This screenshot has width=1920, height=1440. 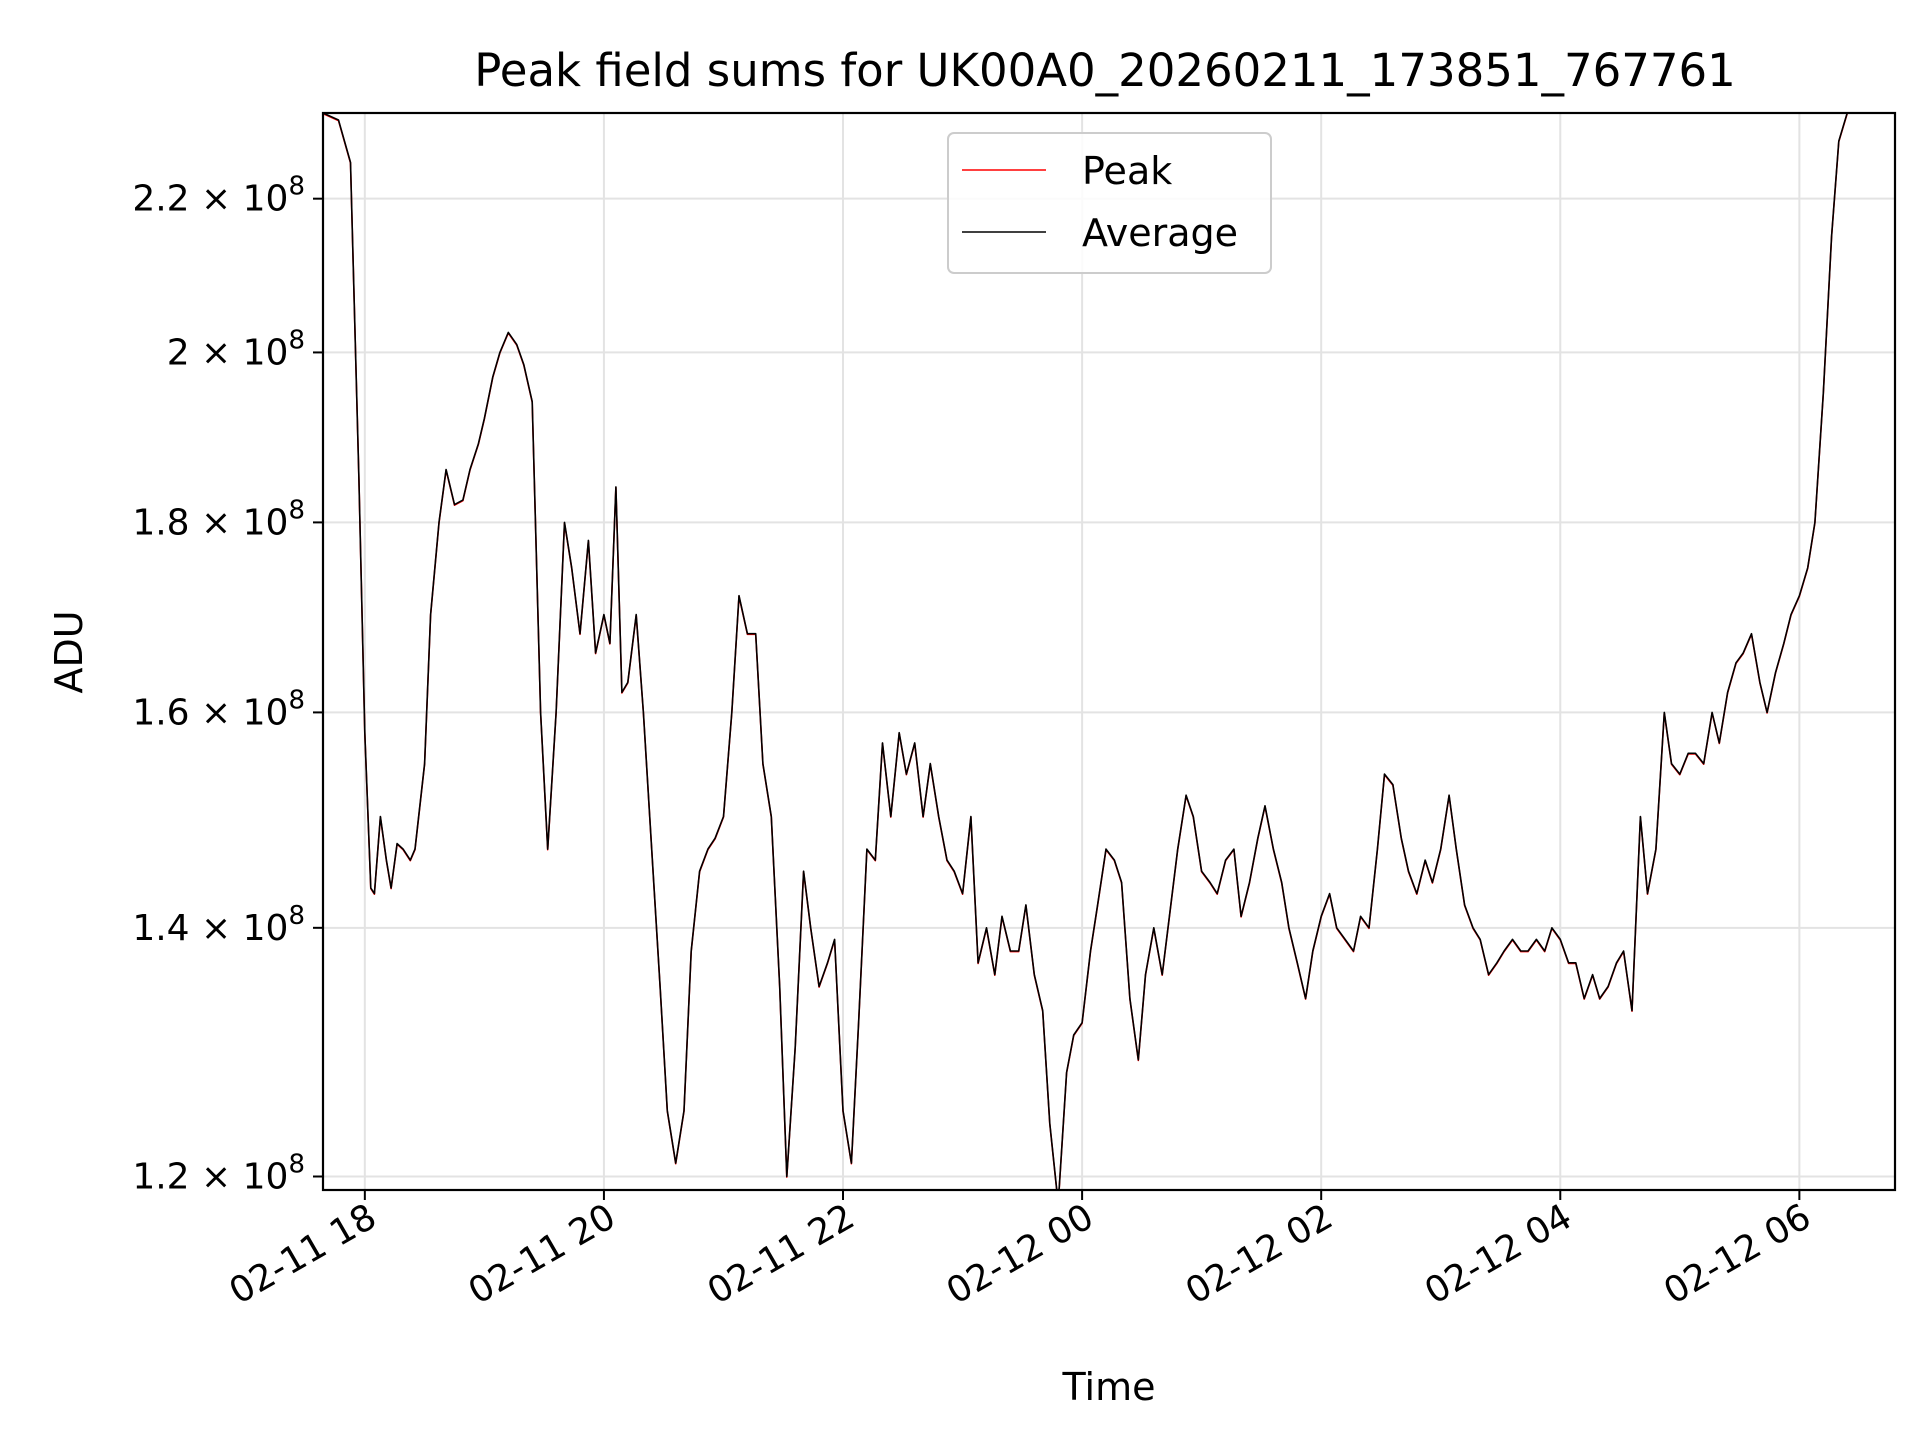 What do you see at coordinates (218, 519) in the screenshot?
I see `y-tick-label: 1.8 × 108` at bounding box center [218, 519].